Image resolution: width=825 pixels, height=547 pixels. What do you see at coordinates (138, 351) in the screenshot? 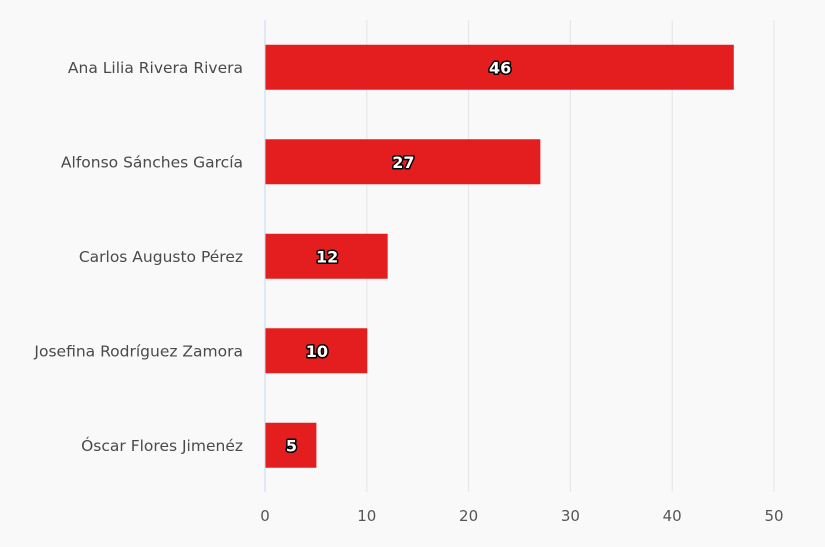
I see `category-label: Josefina Rodríguez Zamora` at bounding box center [138, 351].